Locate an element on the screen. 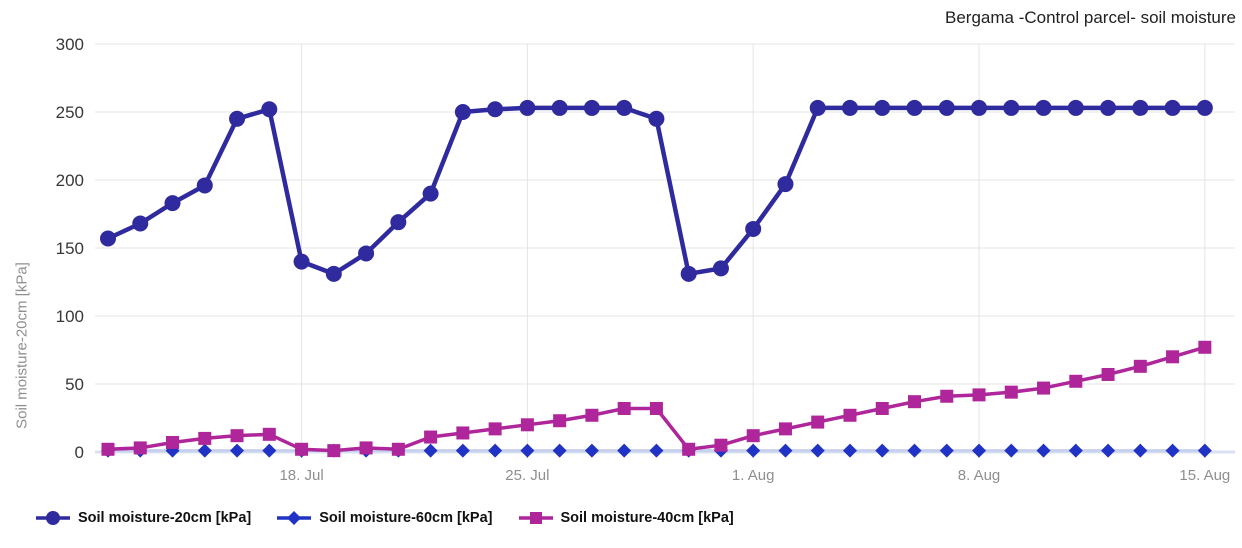 The image size is (1242, 548). legend-label: Soil moisture-60cm [kPa] is located at coordinates (406, 518).